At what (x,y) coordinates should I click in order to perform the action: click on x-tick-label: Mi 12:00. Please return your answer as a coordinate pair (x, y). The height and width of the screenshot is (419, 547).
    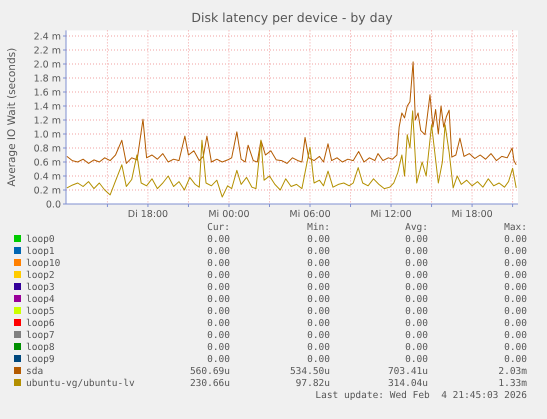
    Looking at the image, I should click on (391, 214).